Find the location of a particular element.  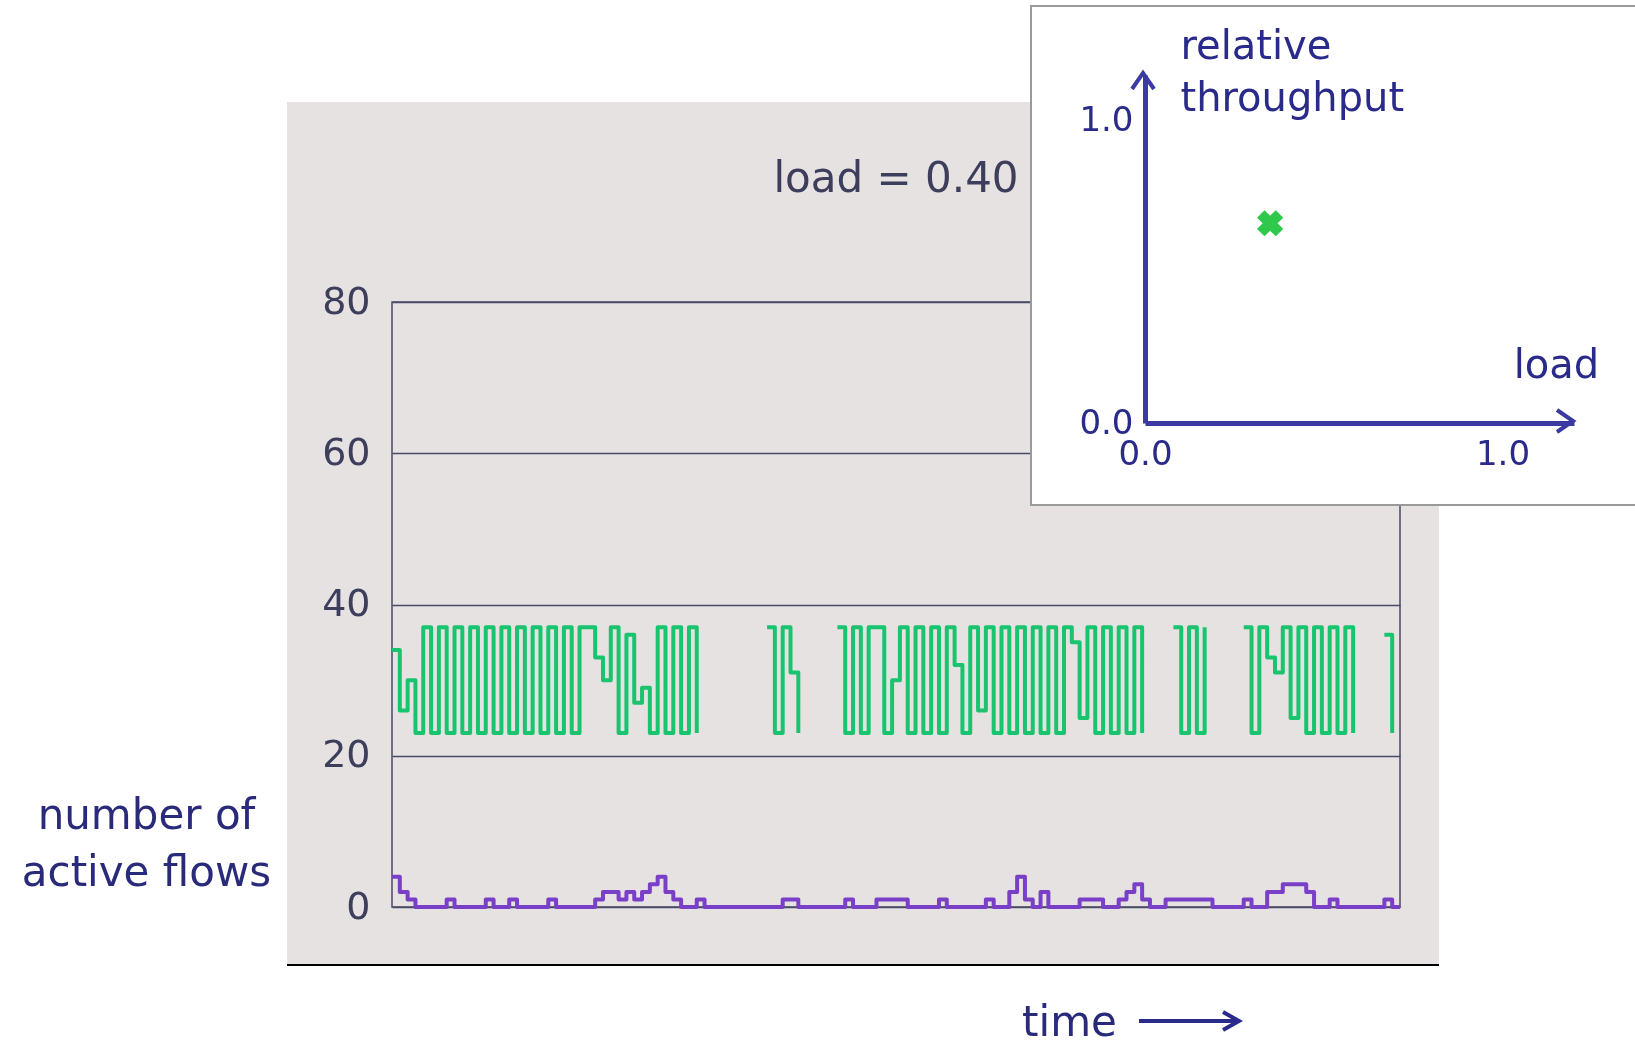

chart-title: load = 0.40 is located at coordinates (896, 177).